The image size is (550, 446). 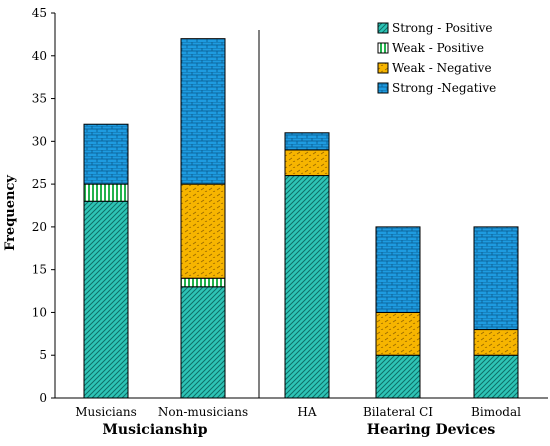 I want to click on x-tick-label: Non-musicians, so click(x=203, y=412).